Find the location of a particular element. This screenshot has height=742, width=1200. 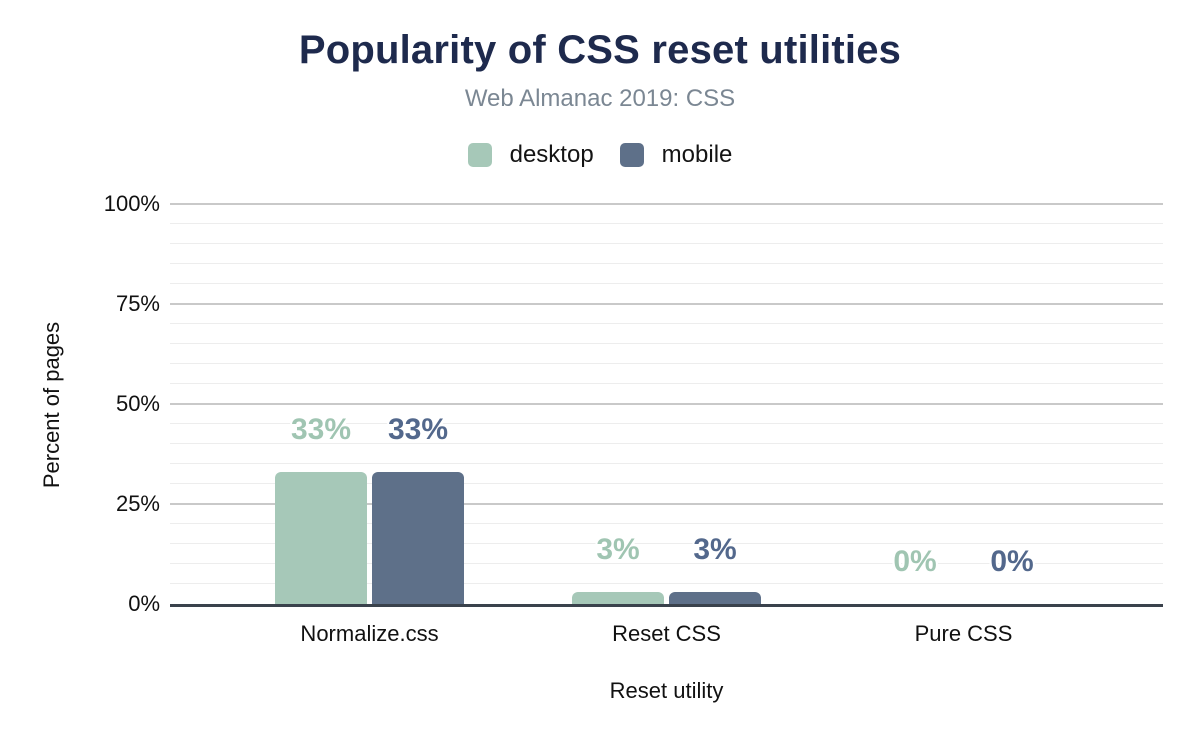

mobile-value-label: 0% is located at coordinates (1012, 561).